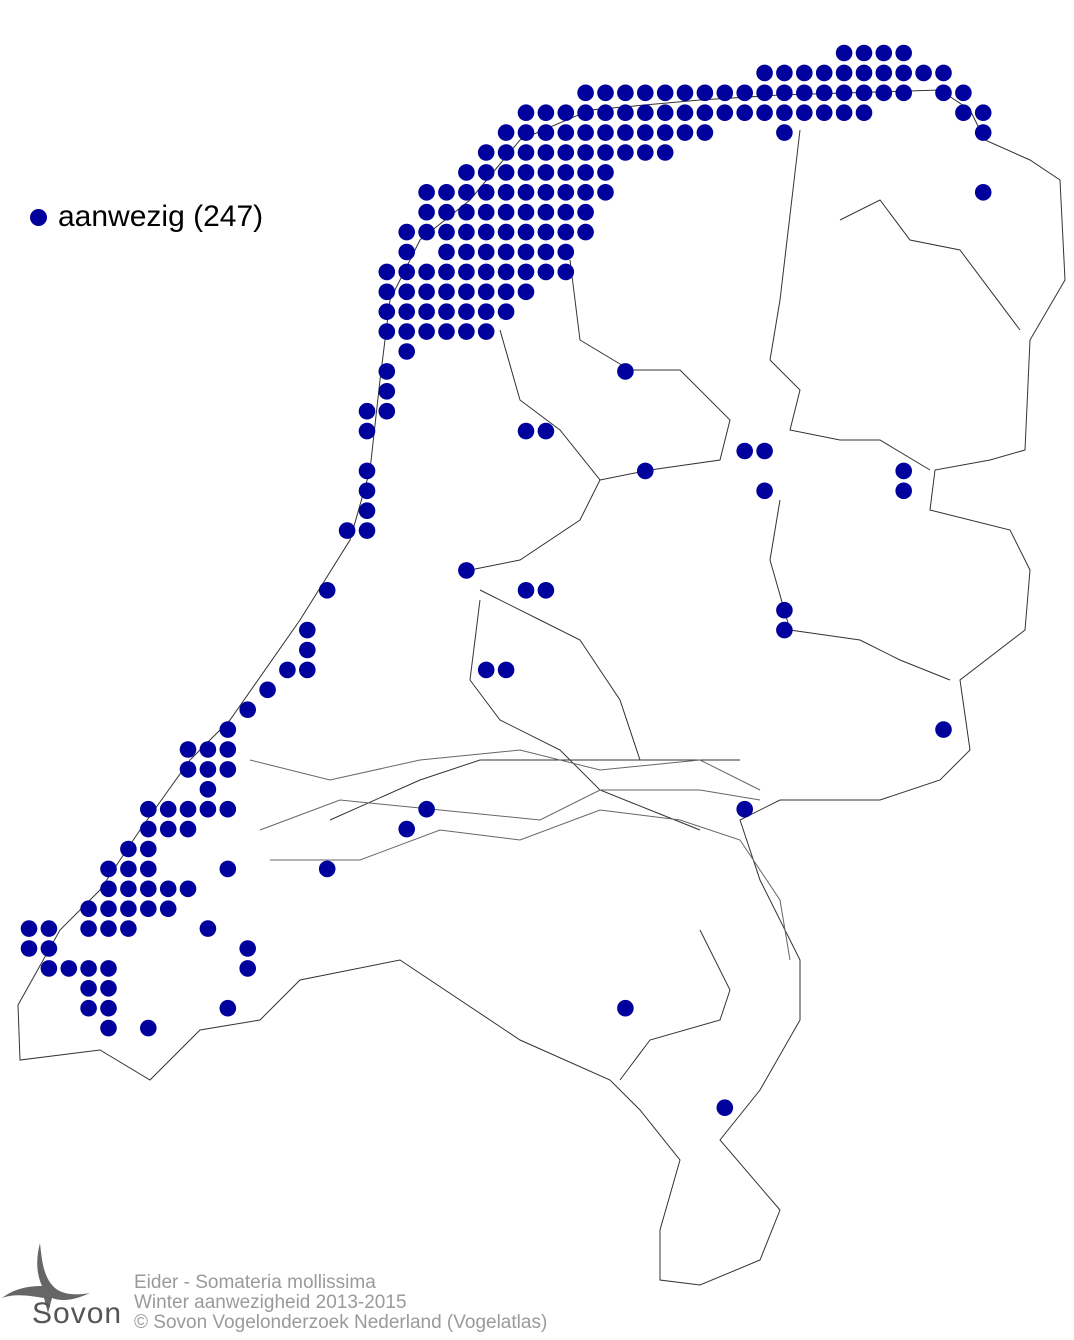  I want to click on legend-dot-icon, so click(38, 217).